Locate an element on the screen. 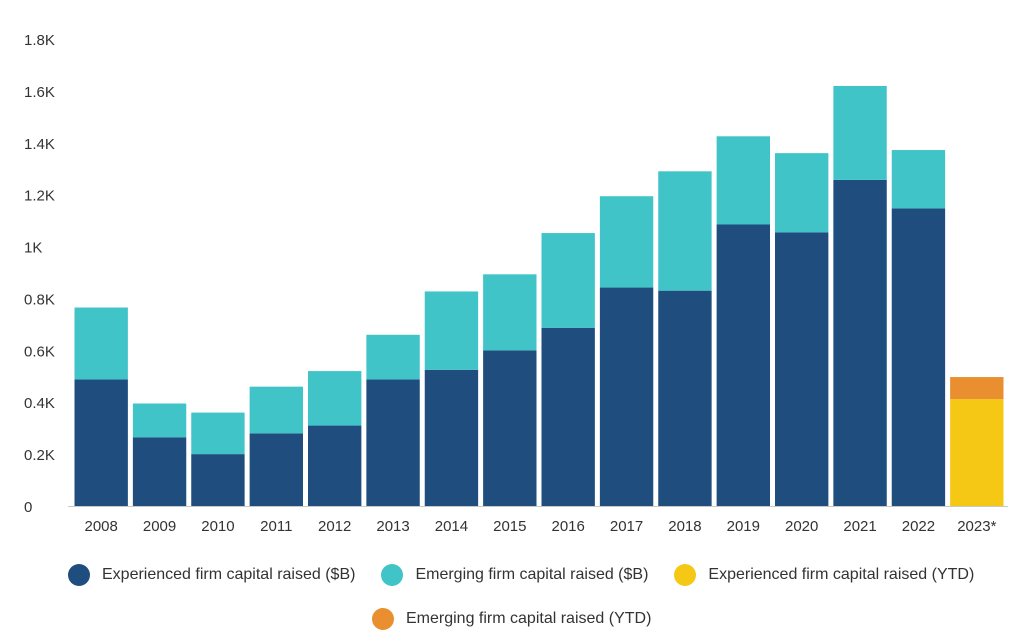 The width and height of the screenshot is (1024, 636). legend-swatch-experienced-ytd is located at coordinates (685, 575).